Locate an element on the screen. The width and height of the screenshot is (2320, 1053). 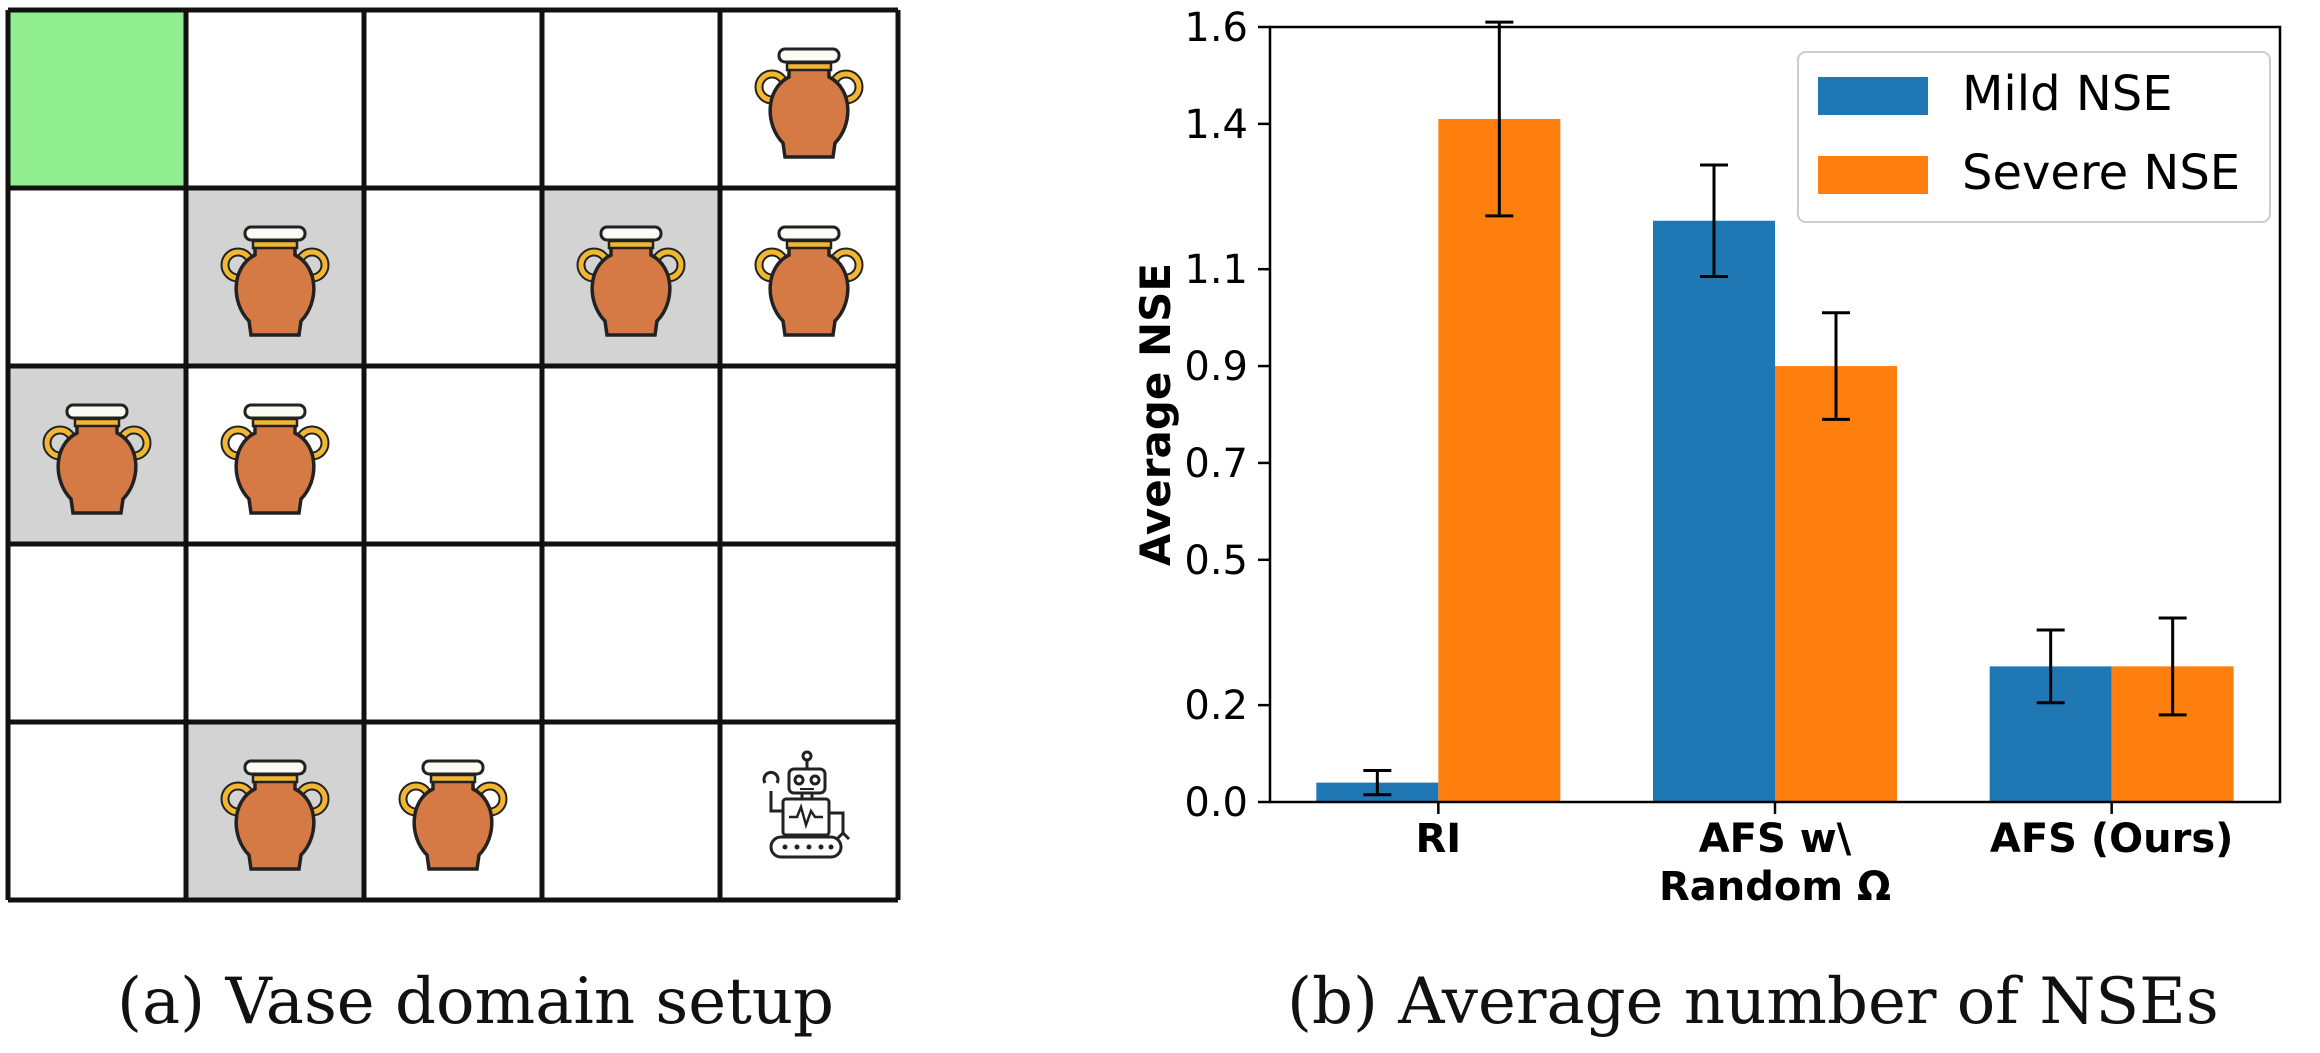
y-tick-label: 0.7 is located at coordinates (1216, 464).